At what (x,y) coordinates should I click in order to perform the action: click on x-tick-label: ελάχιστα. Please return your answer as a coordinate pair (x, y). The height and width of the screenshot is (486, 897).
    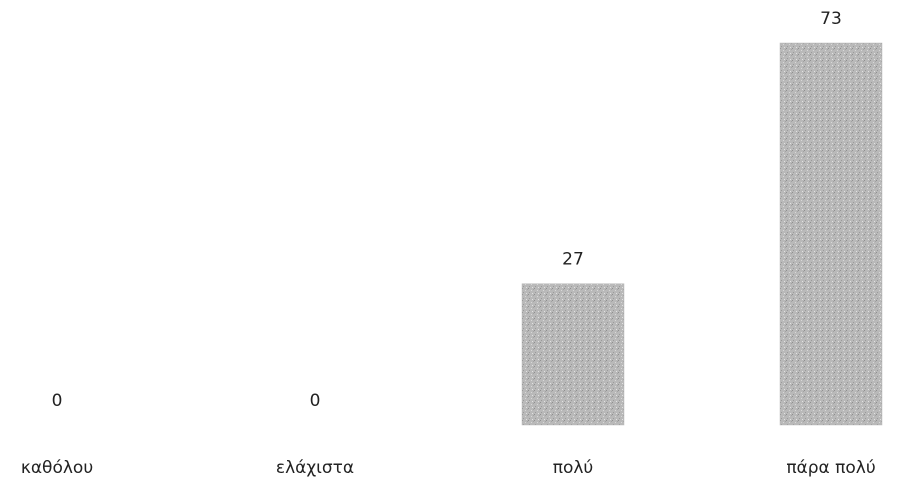
    Looking at the image, I should click on (315, 468).